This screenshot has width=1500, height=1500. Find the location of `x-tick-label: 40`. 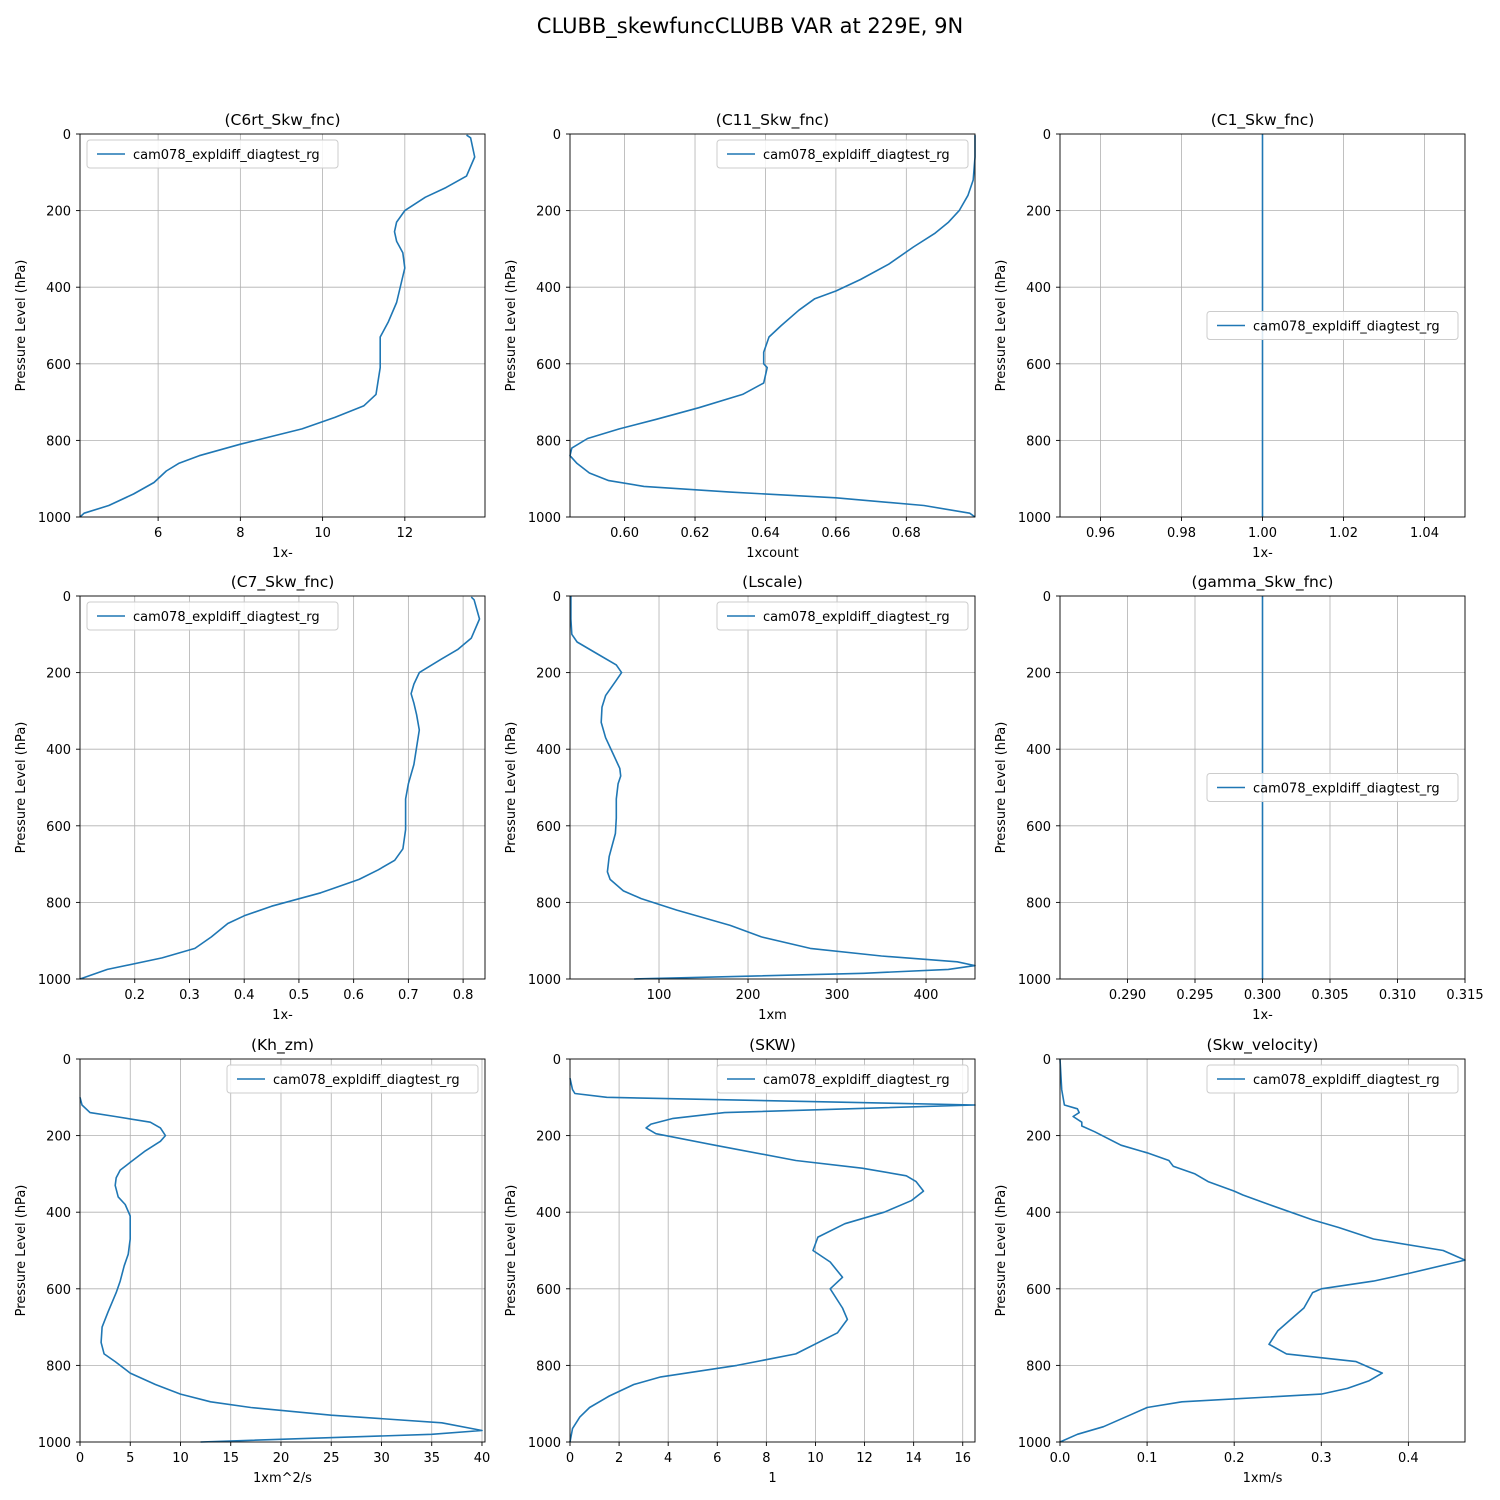

x-tick-label: 40 is located at coordinates (482, 1458).